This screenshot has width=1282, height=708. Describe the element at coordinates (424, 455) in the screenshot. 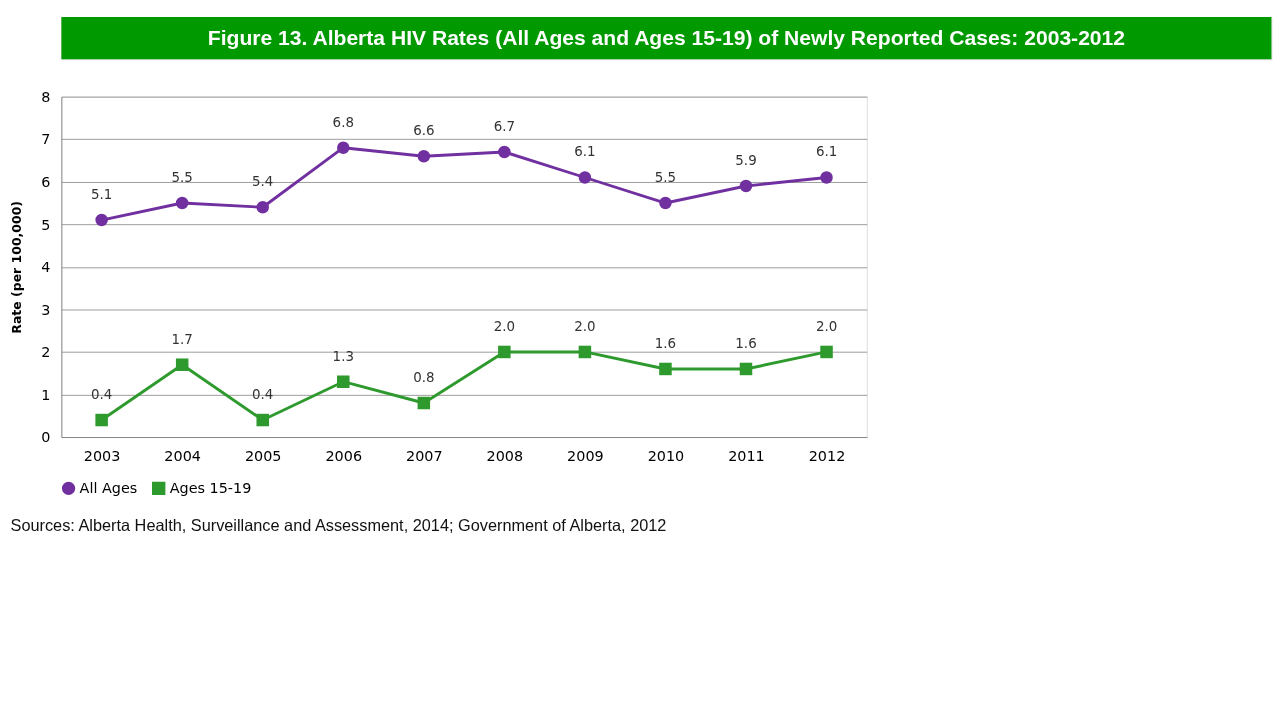

I see `x-tick-label: 2007` at that location.